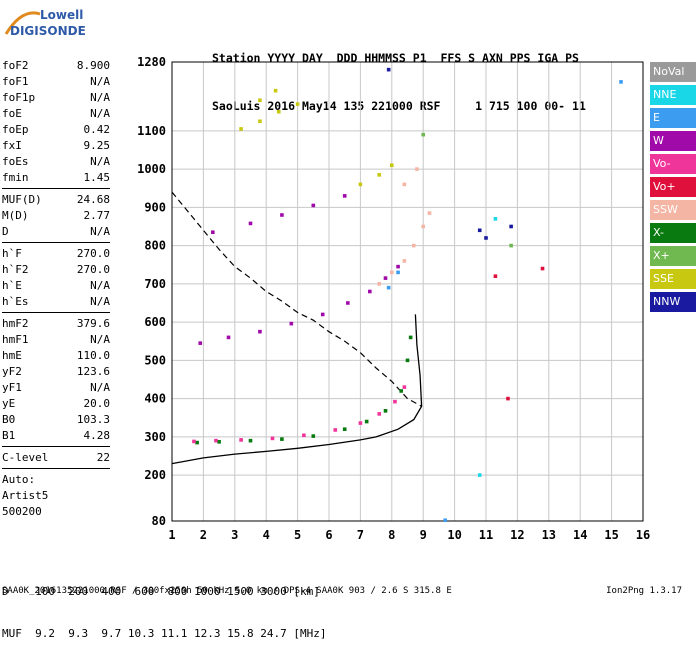 The height and width of the screenshot is (655, 700). Describe the element at coordinates (673, 118) in the screenshot. I see `legend-item: E` at that location.